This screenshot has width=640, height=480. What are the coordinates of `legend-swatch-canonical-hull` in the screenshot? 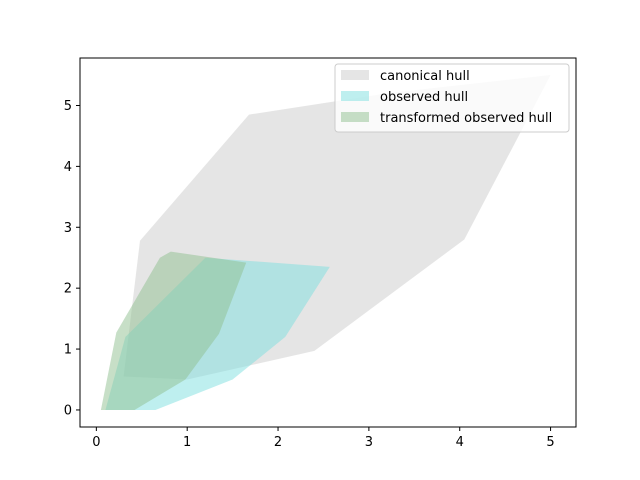 It's located at (355, 75).